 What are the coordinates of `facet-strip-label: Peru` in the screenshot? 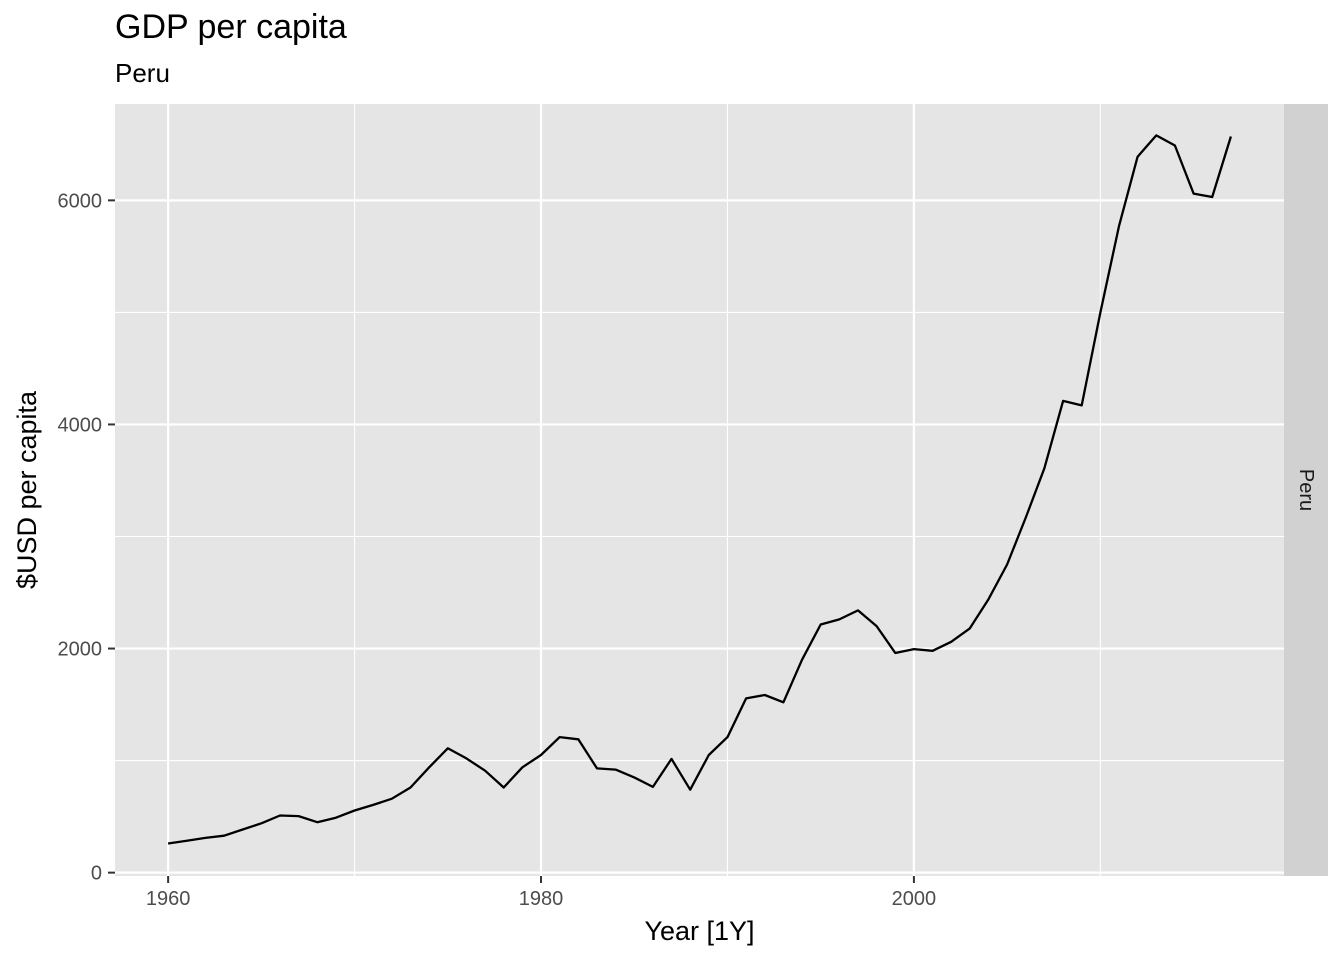 It's located at (1306, 490).